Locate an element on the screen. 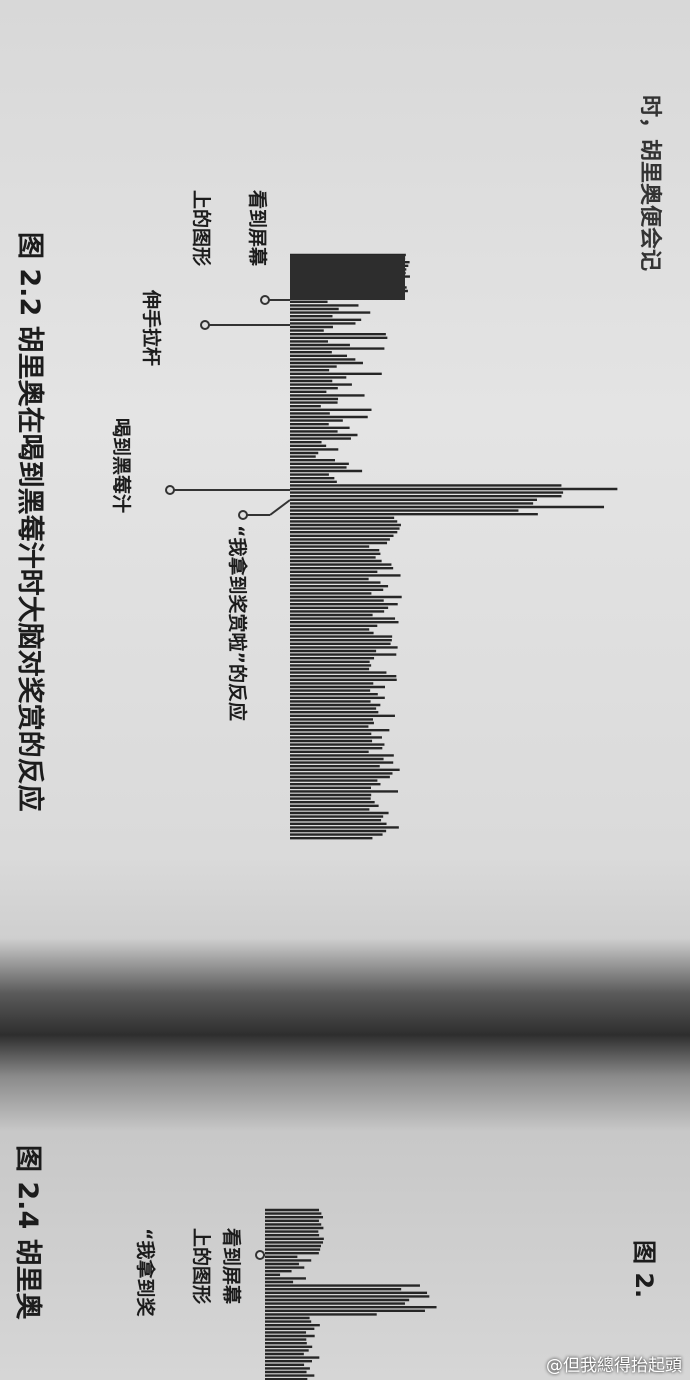 The width and height of the screenshot is (690, 1380). pin-line is located at coordinates (280, 507).